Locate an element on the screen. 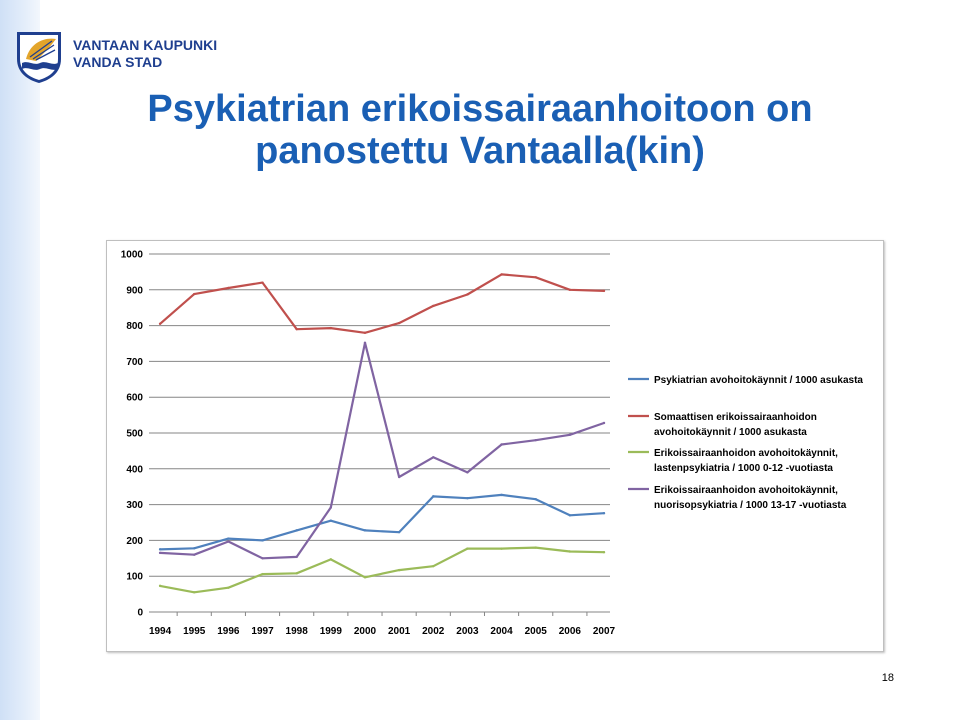 The width and height of the screenshot is (960, 720). x-tick-label: 1994 is located at coordinates (160, 631).